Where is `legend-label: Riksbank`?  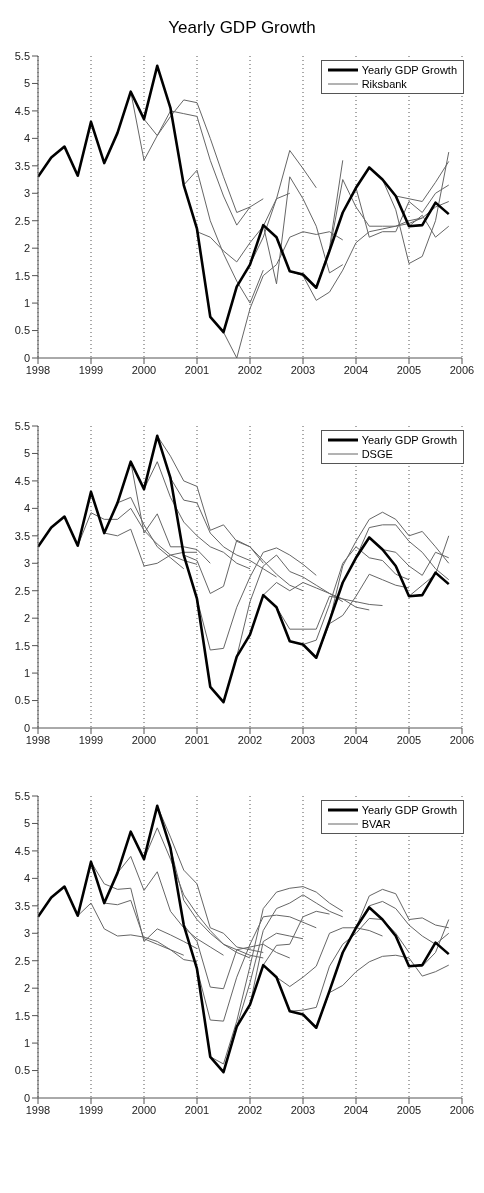 legend-label: Riksbank is located at coordinates (384, 84).